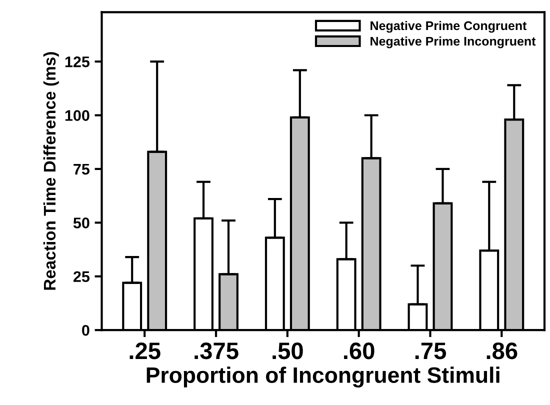  Describe the element at coordinates (81, 223) in the screenshot. I see `y-tick-label: 50` at that location.